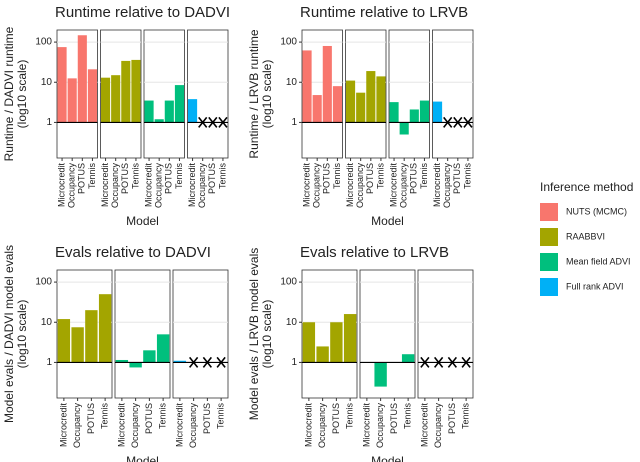 The image size is (640, 462). I want to click on legend-label: NUTS (MCMC), so click(596, 211).